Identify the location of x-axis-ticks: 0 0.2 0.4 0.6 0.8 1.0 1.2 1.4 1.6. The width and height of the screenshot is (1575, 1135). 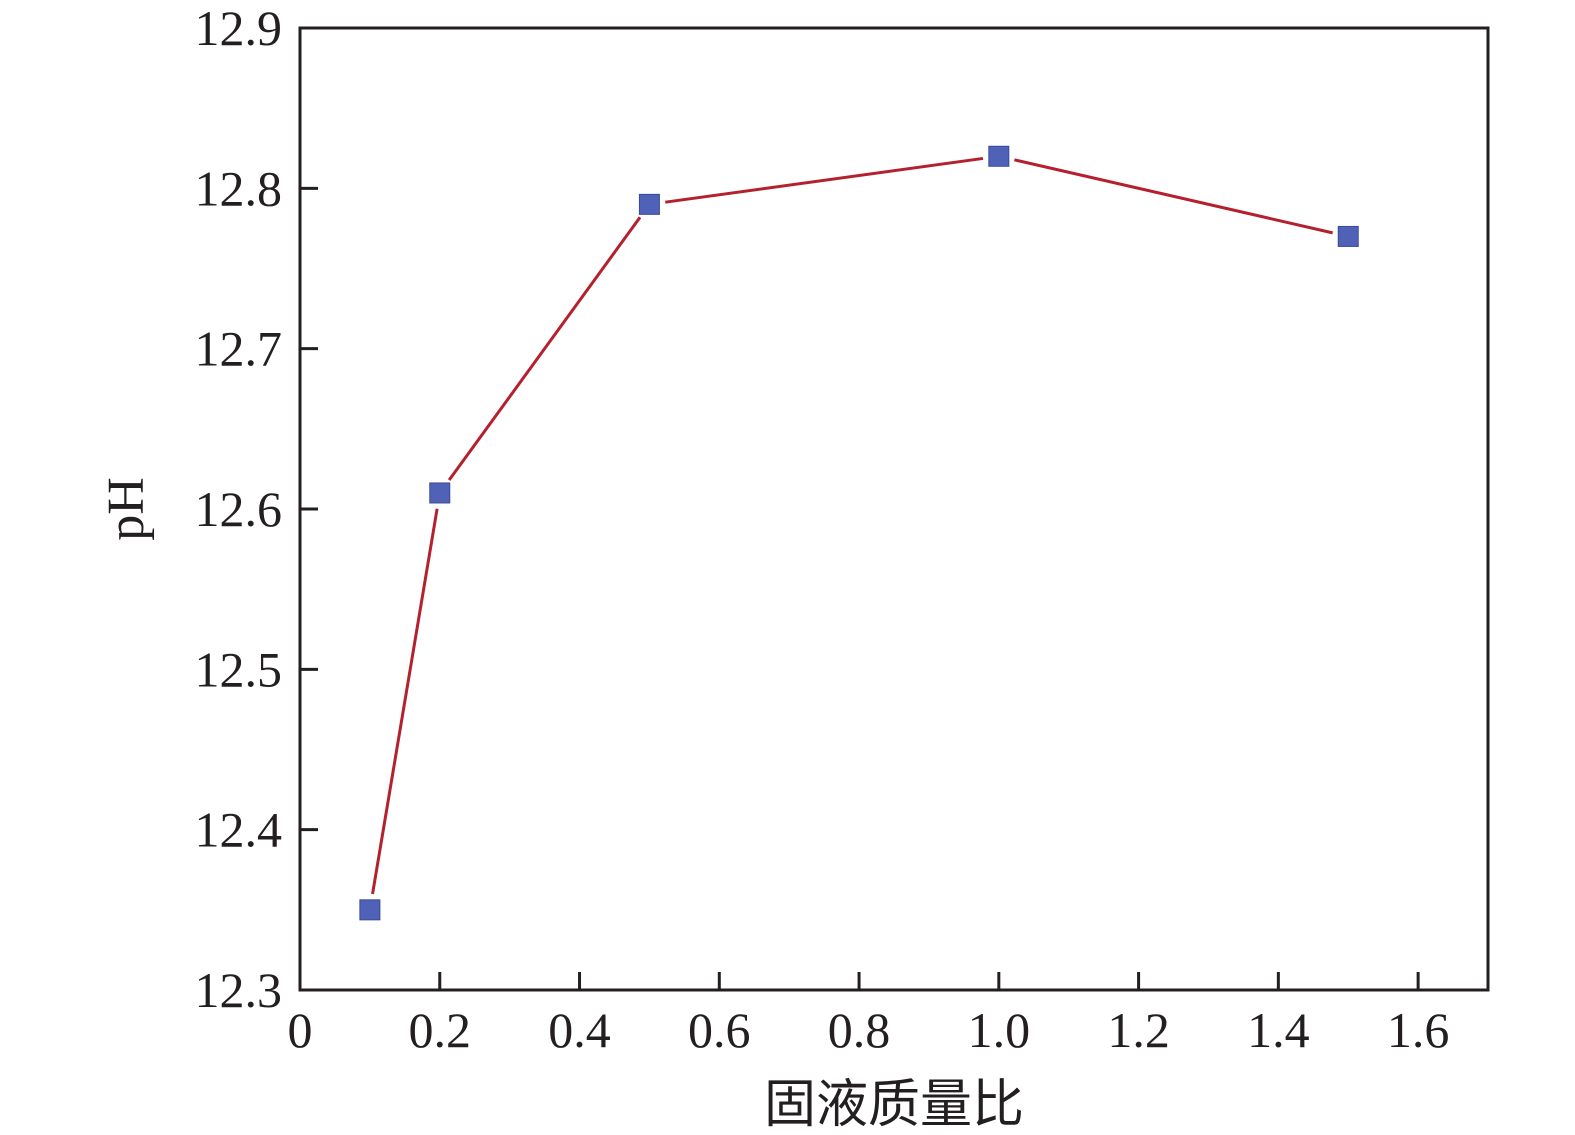
(869, 1015).